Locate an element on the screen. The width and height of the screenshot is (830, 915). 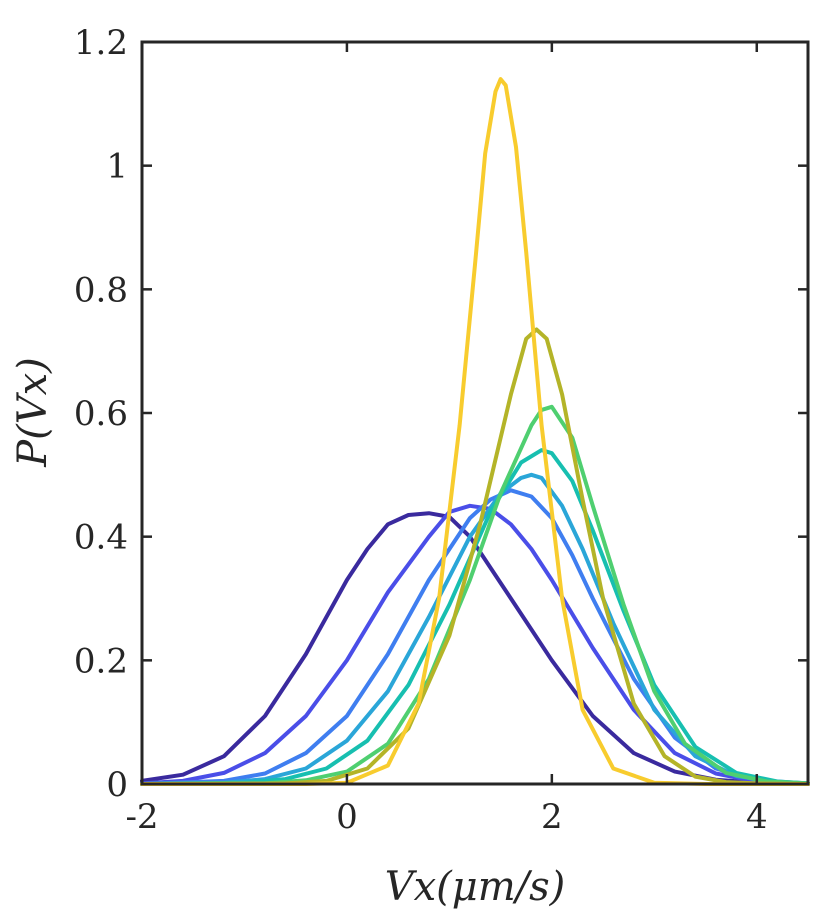
y-tick-label: 0 is located at coordinates (117, 785).